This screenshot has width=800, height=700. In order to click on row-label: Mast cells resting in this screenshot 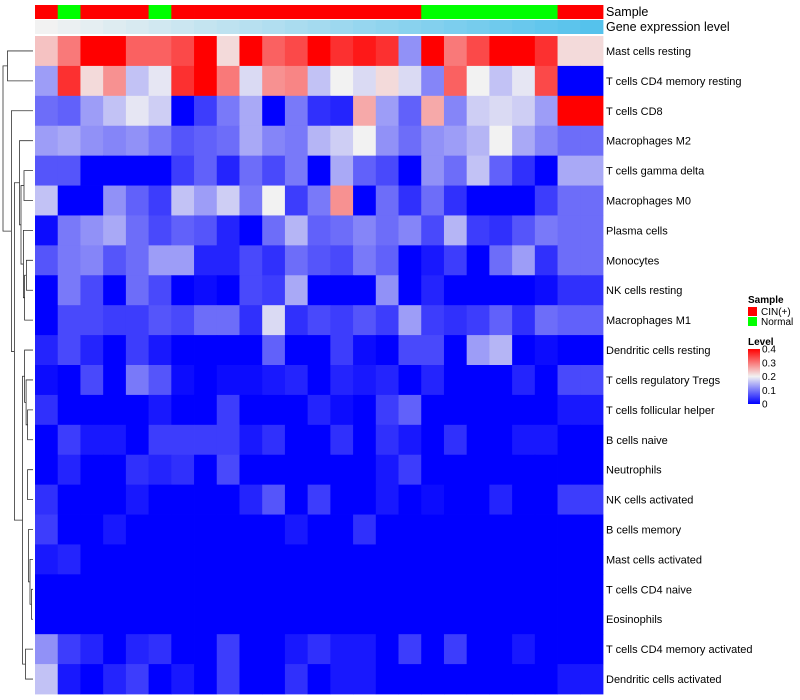, I will do `click(648, 52)`.